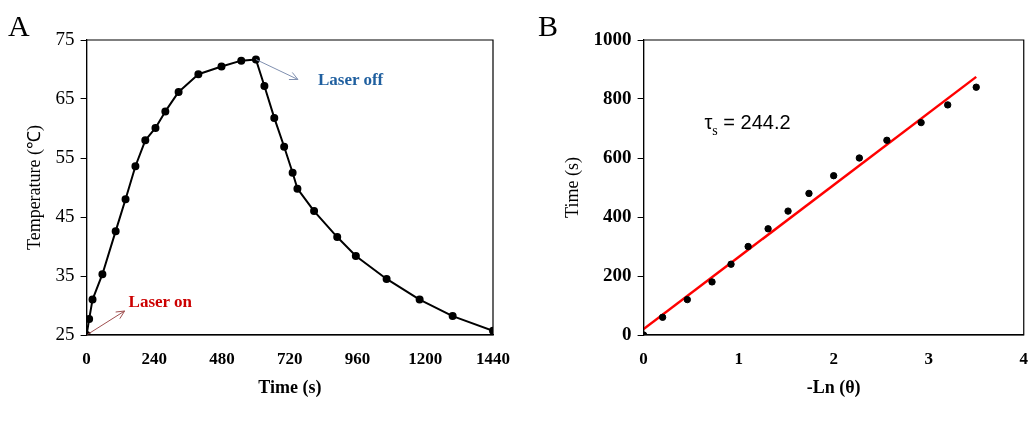 Image resolution: width=1036 pixels, height=421 pixels. What do you see at coordinates (612, 38) in the screenshot?
I see `y-tick-label: 1000` at bounding box center [612, 38].